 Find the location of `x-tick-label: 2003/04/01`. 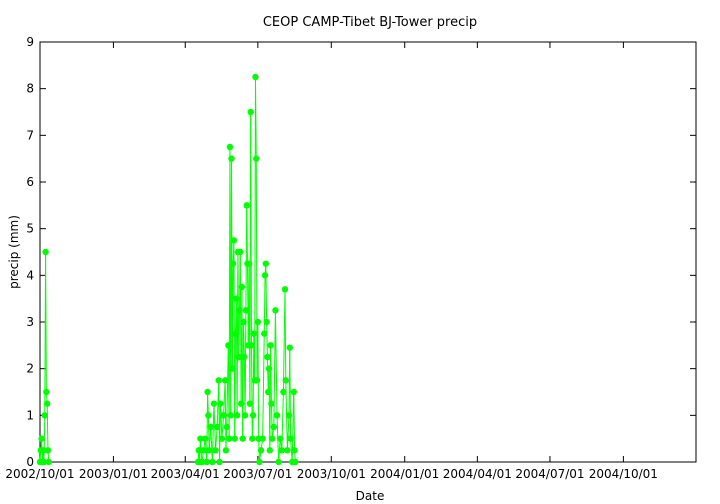

x-tick-label: 2003/04/01 is located at coordinates (185, 474).